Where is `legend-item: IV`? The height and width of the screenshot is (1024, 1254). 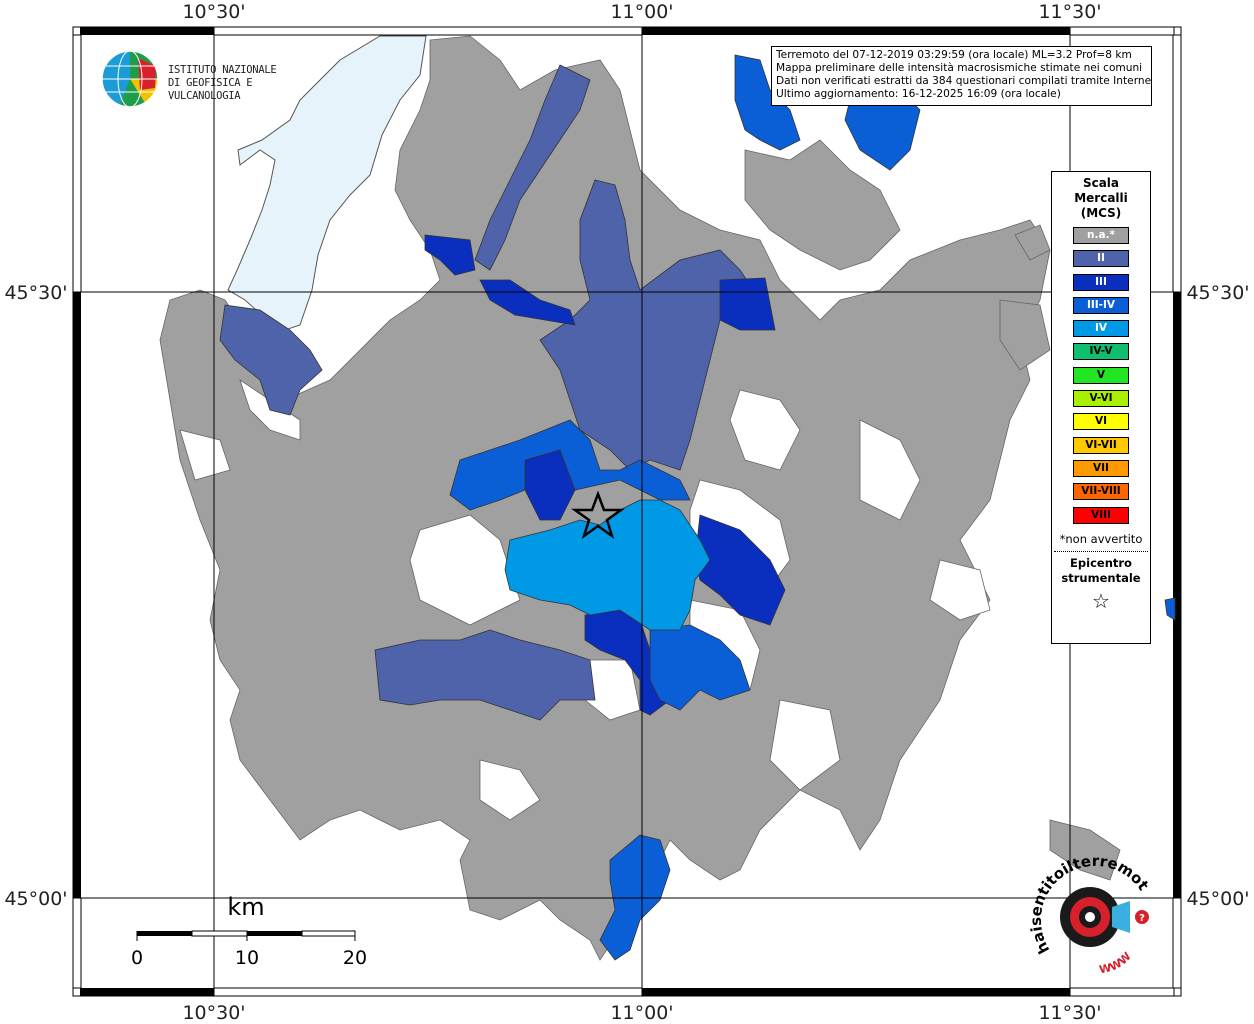 legend-item: IV is located at coordinates (1101, 329).